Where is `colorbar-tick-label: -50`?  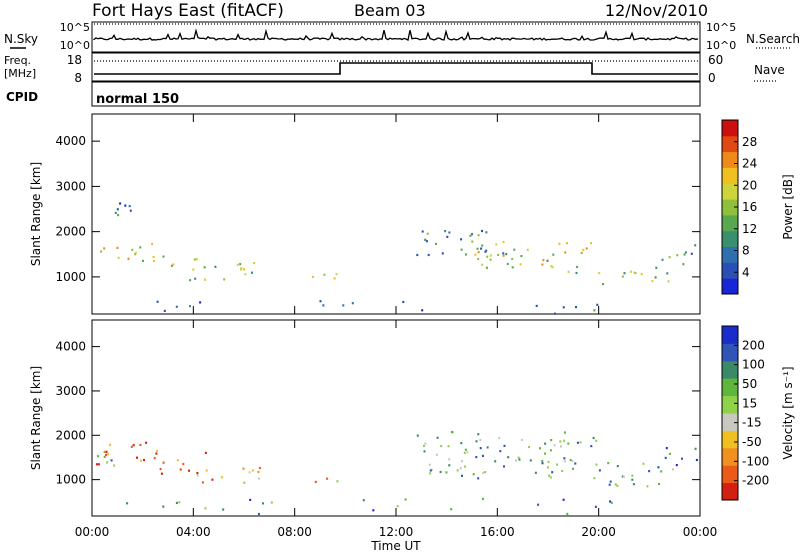 colorbar-tick-label: -50 is located at coordinates (752, 442).